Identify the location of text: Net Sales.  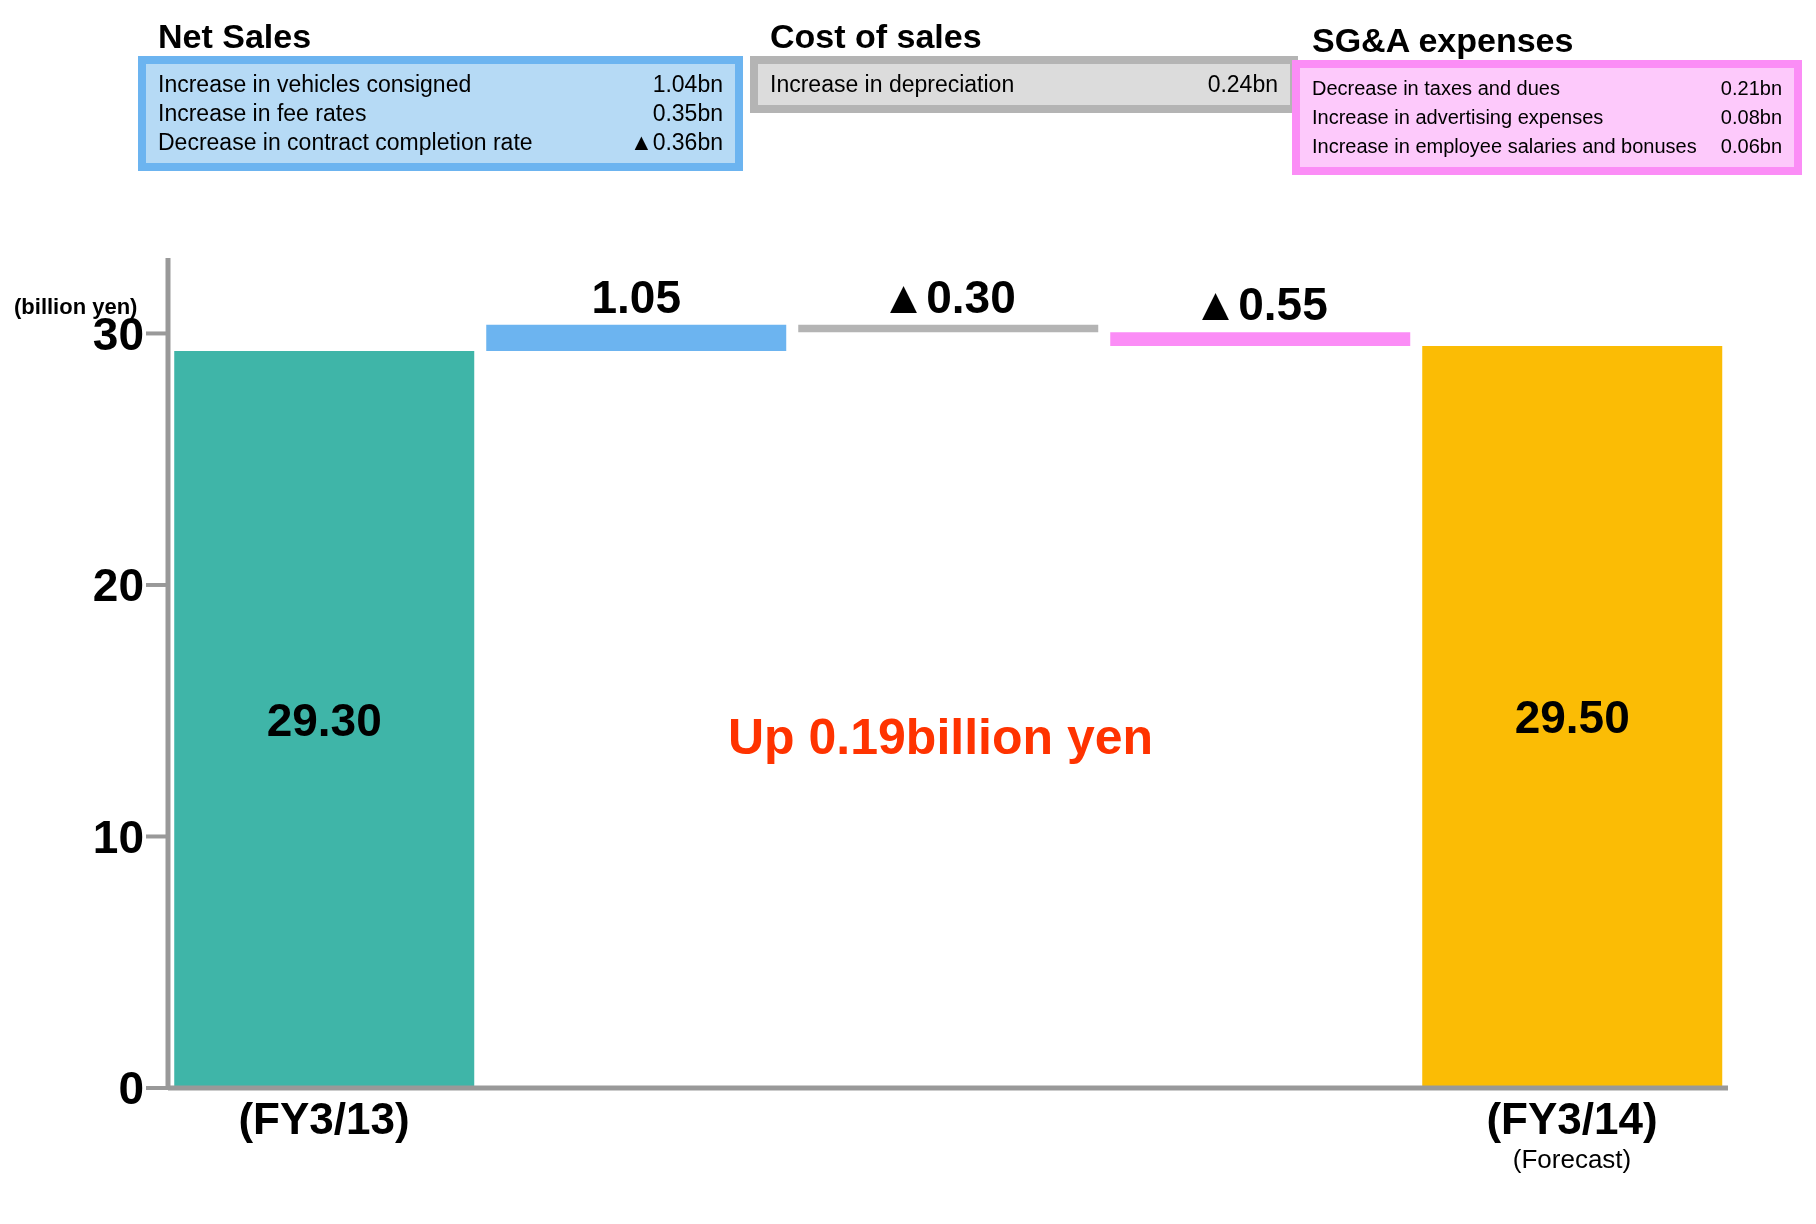
(235, 36).